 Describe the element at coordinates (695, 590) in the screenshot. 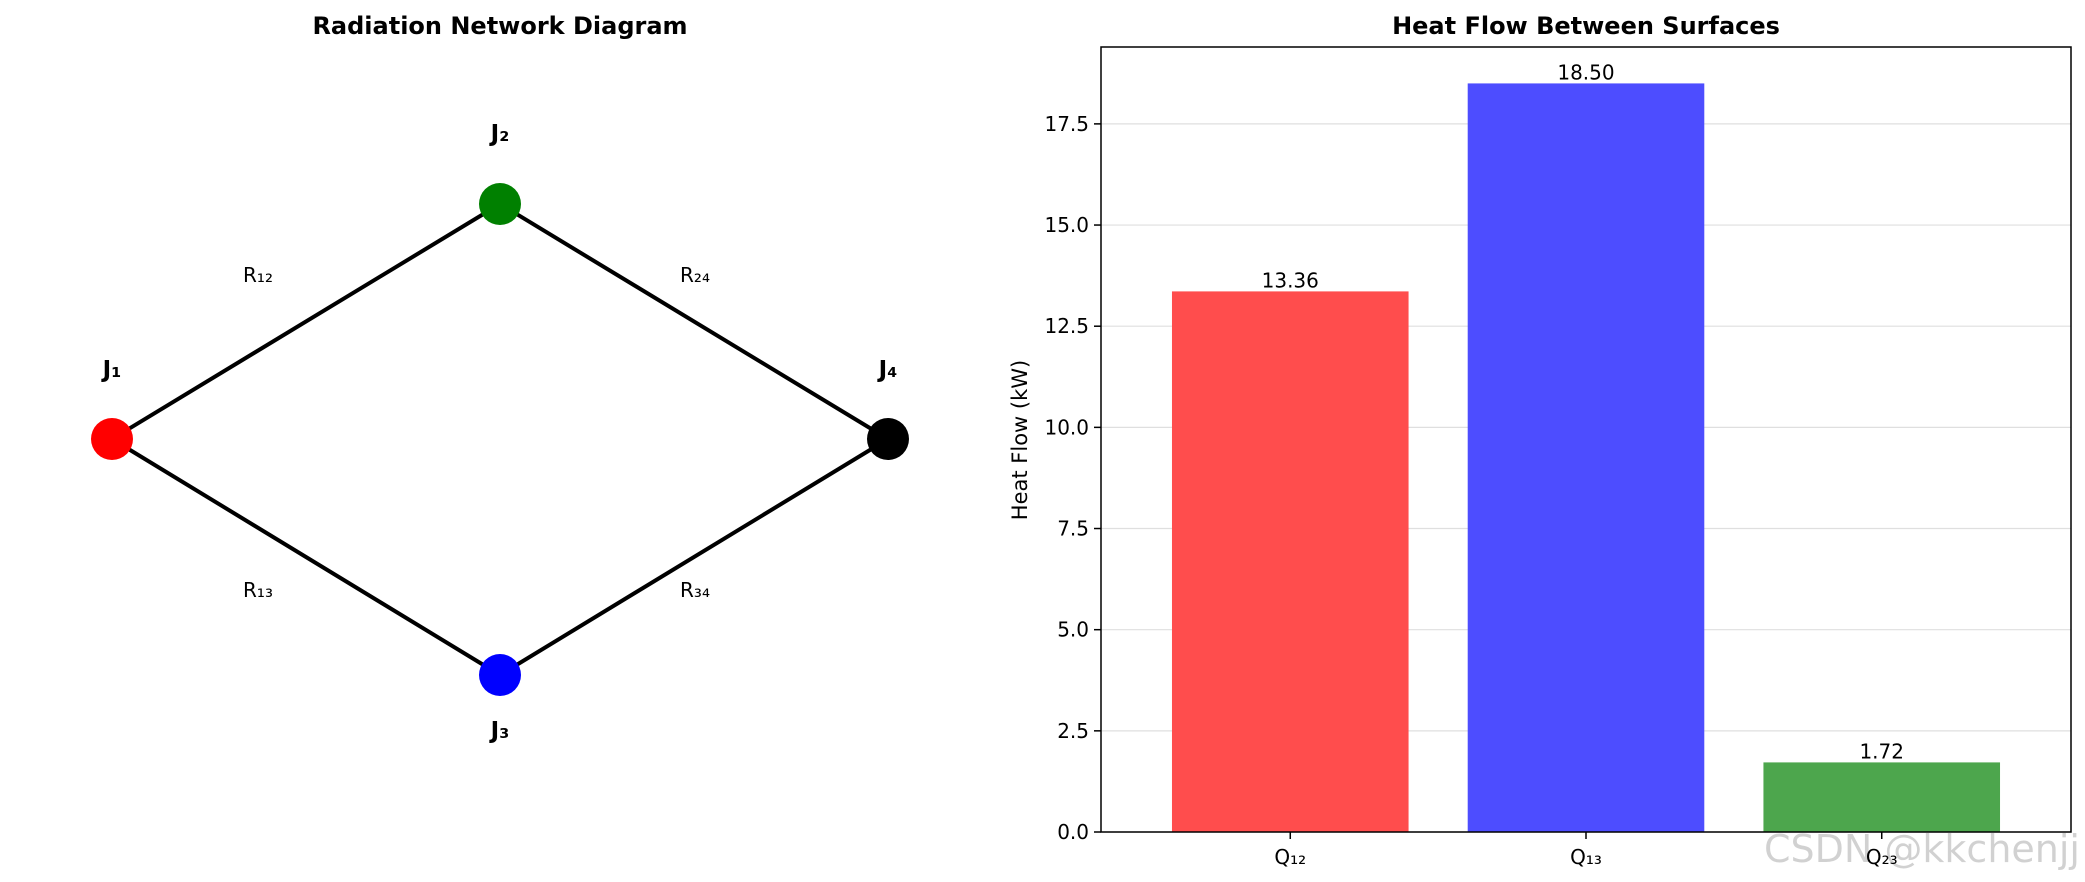

I see `edge-label-r34: R₃₄` at that location.